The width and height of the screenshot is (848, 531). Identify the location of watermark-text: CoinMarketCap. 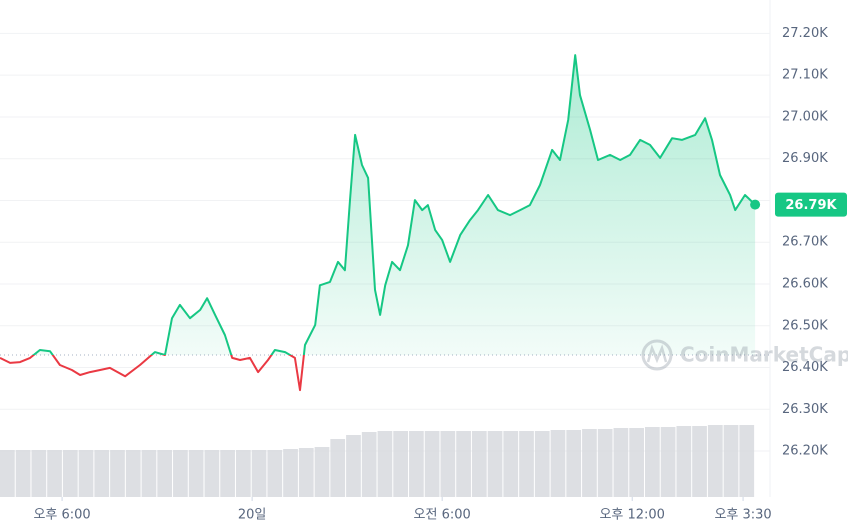
(764, 355).